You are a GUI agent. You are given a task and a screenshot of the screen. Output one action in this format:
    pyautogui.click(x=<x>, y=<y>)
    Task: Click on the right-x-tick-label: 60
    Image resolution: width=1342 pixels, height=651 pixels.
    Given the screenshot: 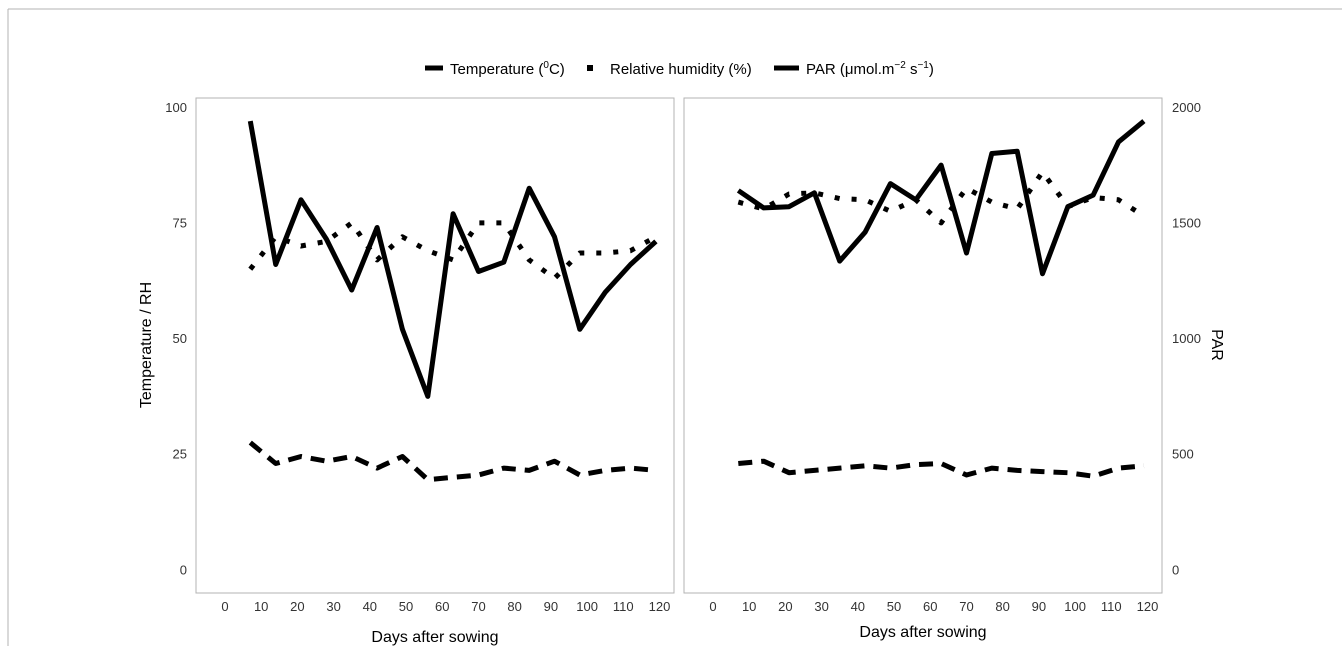 What is the action you would take?
    pyautogui.click(x=930, y=606)
    